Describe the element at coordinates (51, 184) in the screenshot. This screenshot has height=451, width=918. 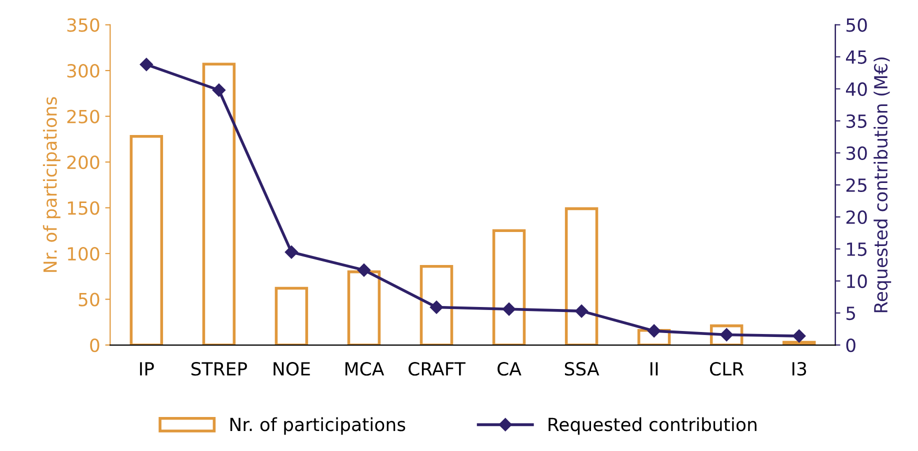
I see `y-axis-title: Nr. of participations` at that location.